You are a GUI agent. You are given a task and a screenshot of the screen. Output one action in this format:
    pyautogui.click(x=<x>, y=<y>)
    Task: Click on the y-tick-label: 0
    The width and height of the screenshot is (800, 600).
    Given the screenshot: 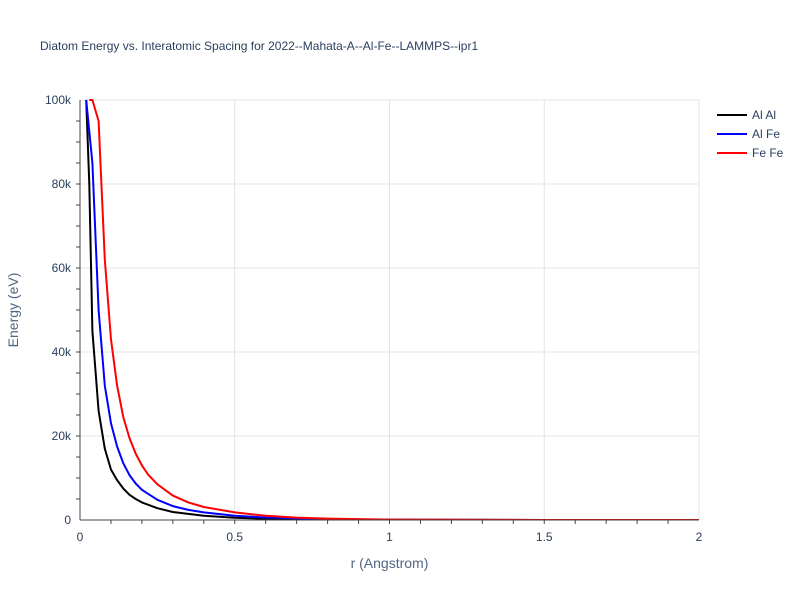 What is the action you would take?
    pyautogui.click(x=67, y=520)
    